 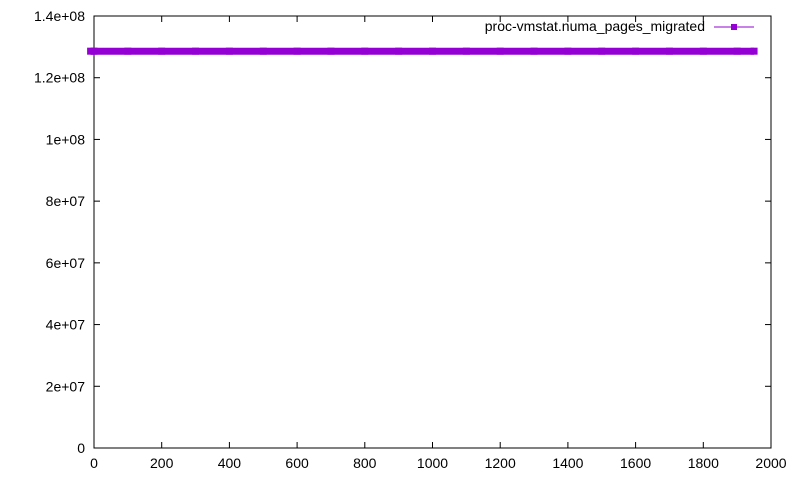 I want to click on x-tick-label: 1400, so click(x=567, y=463).